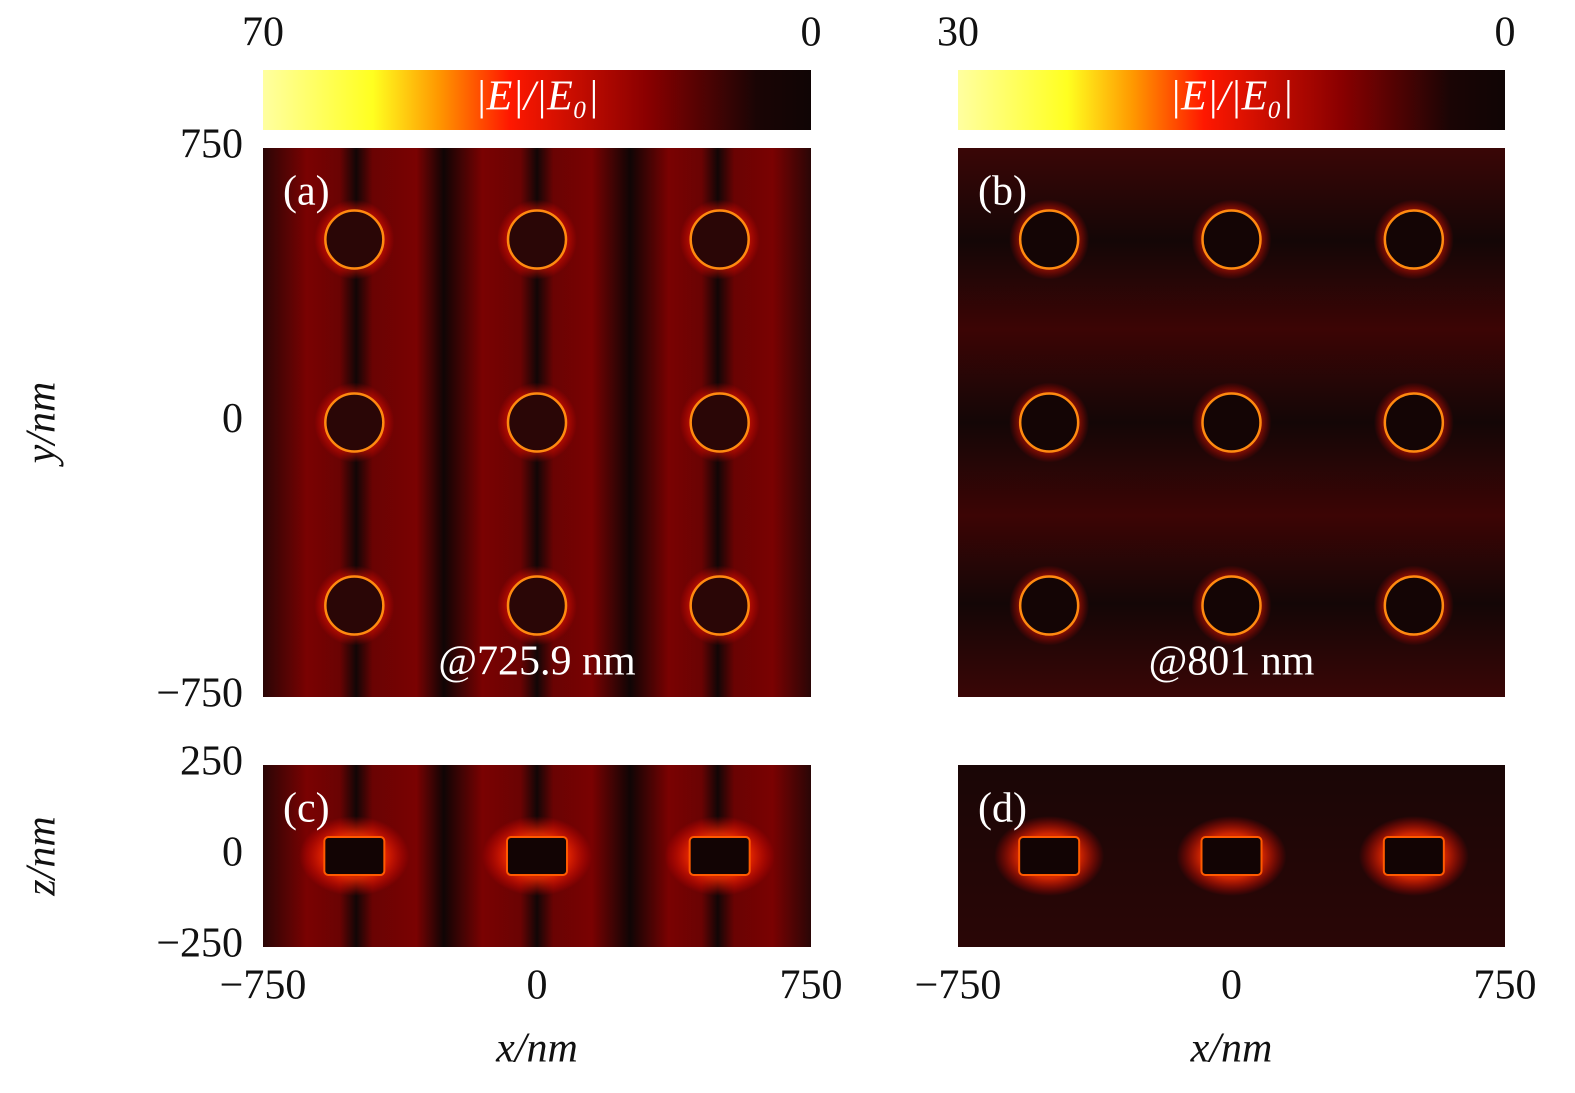  Describe the element at coordinates (1232, 662) in the screenshot. I see `annotation: @801 nm` at that location.